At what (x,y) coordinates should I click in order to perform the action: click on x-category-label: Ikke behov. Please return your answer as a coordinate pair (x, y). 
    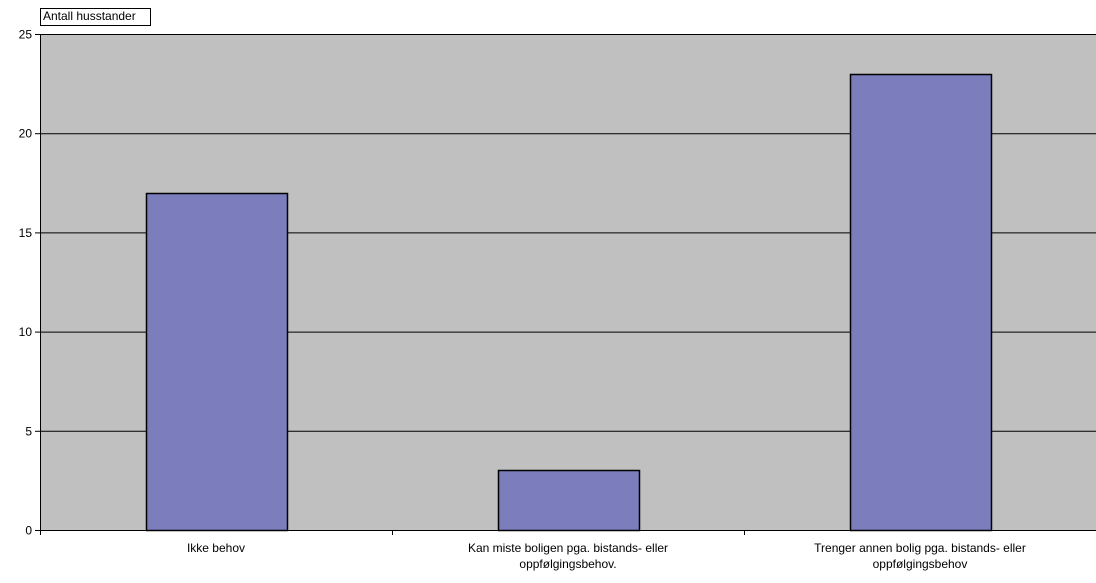
    Looking at the image, I should click on (216, 548).